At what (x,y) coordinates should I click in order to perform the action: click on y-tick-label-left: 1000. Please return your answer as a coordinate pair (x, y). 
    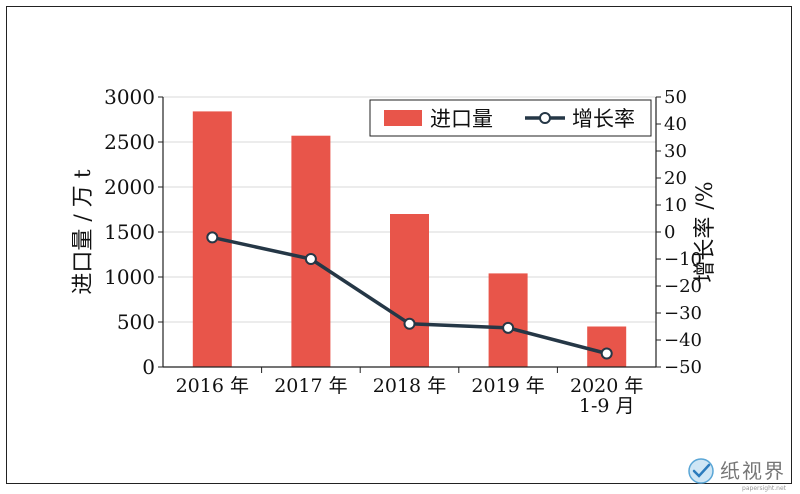
    Looking at the image, I should click on (129, 277).